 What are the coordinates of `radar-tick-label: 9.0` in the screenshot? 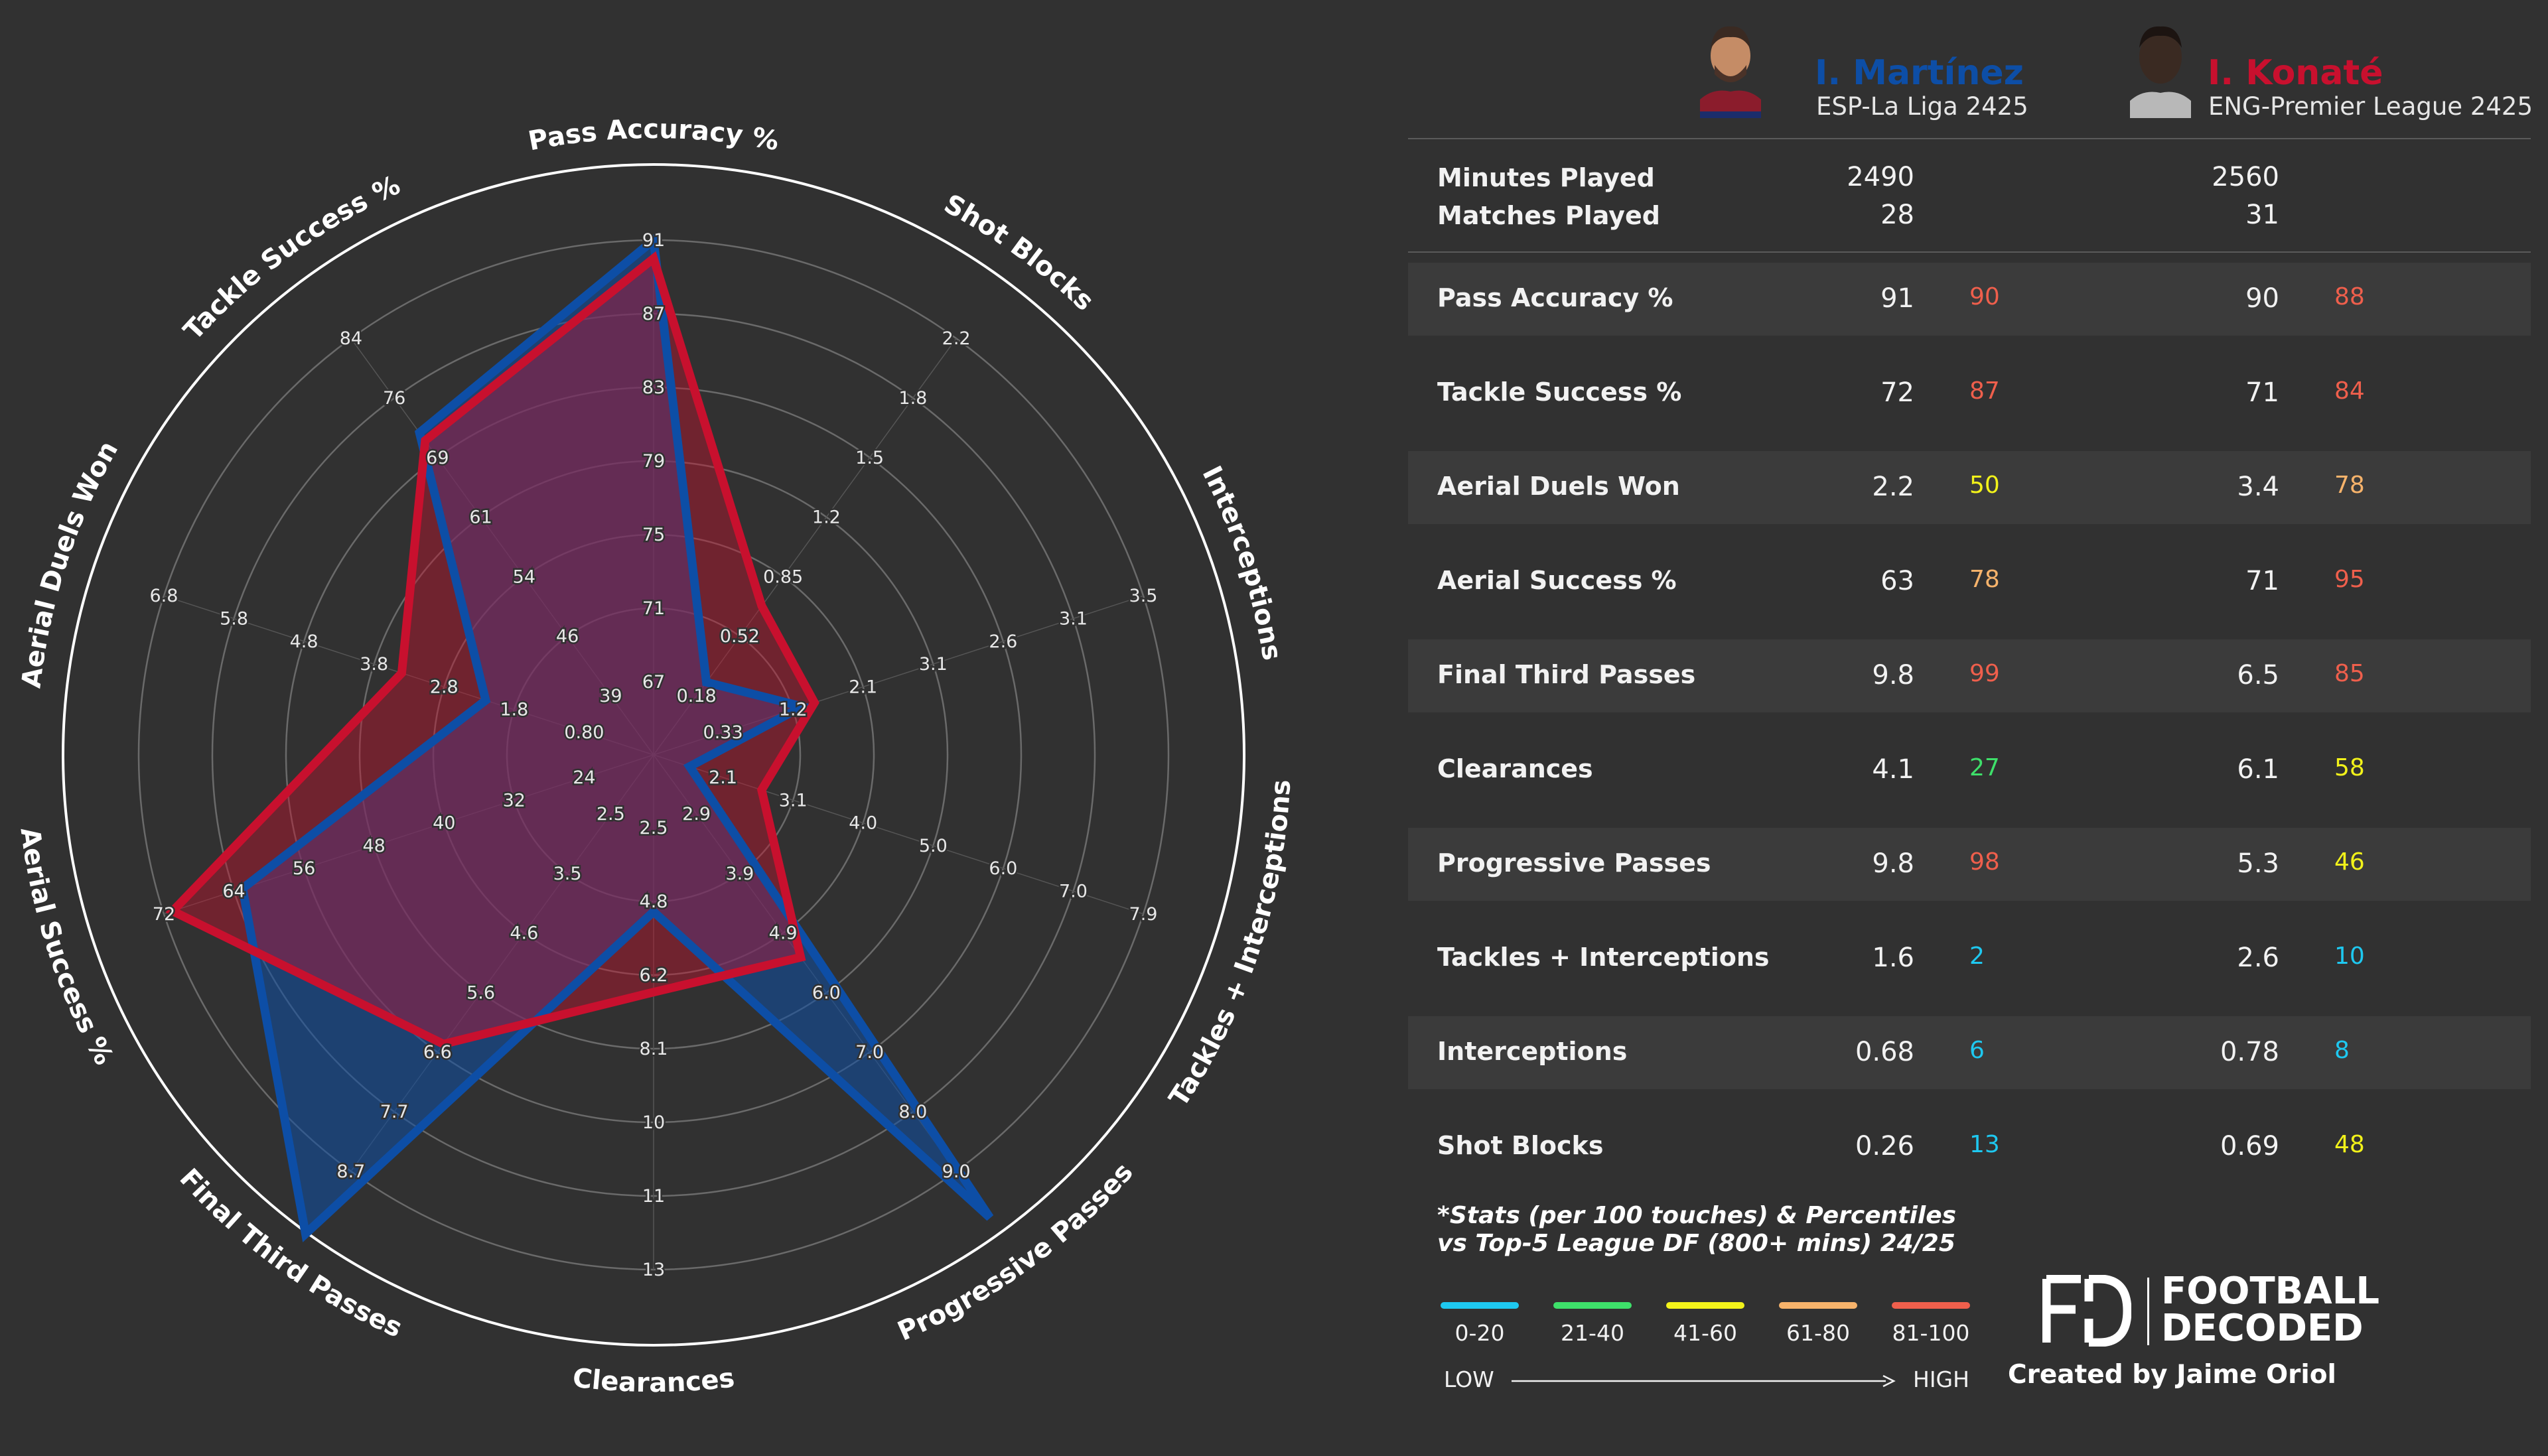 It's located at (957, 1171).